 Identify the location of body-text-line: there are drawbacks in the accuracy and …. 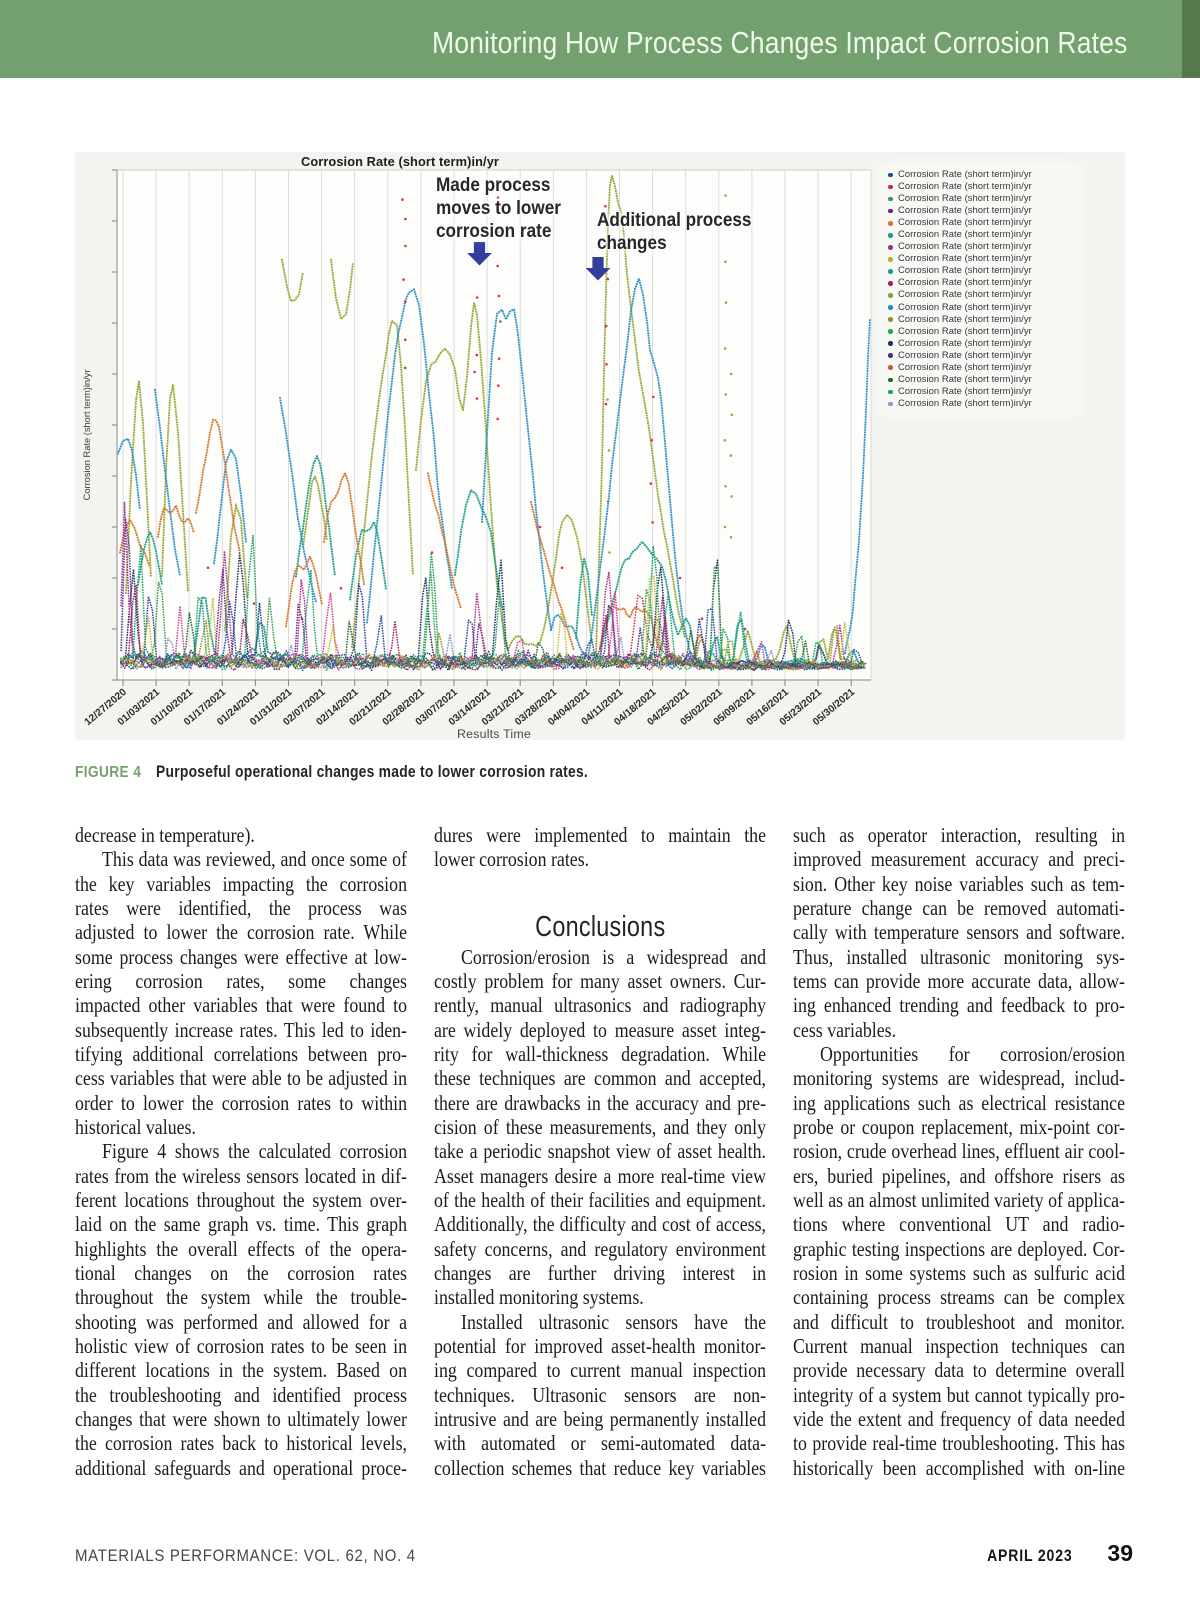
(600, 1102).